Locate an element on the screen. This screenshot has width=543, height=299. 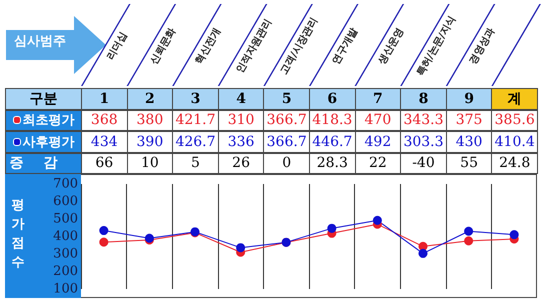
y-axis-title: 평가점수 is located at coordinates (18, 234).